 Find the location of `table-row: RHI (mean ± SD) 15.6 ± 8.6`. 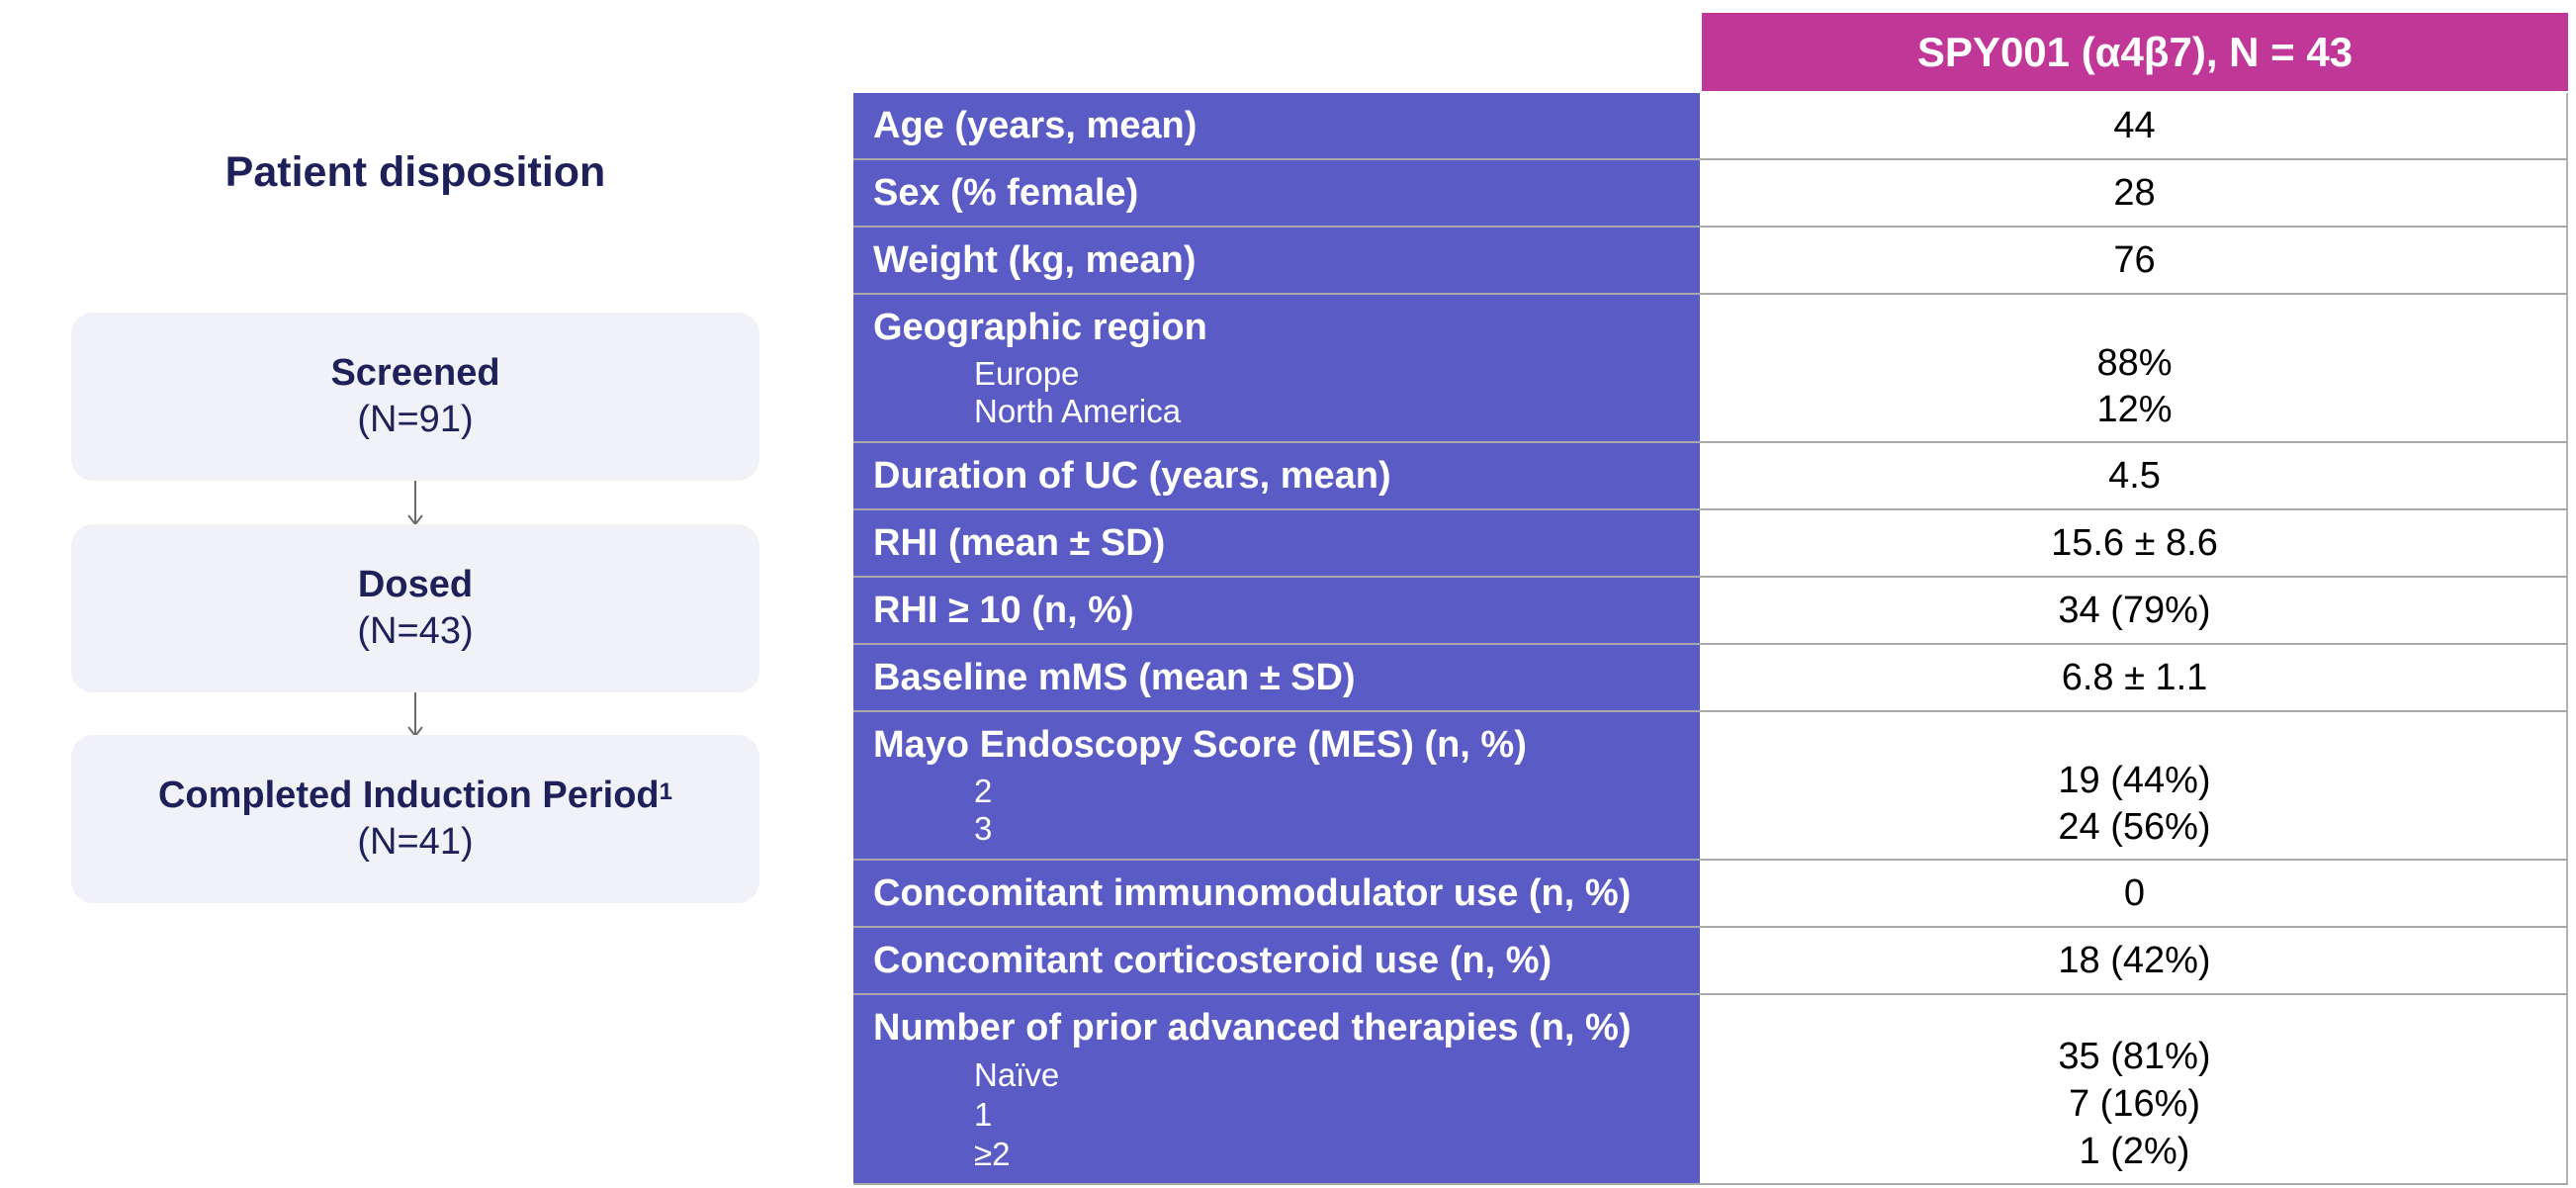

table-row: RHI (mean ± SD) 15.6 ± 8.6 is located at coordinates (1710, 544).